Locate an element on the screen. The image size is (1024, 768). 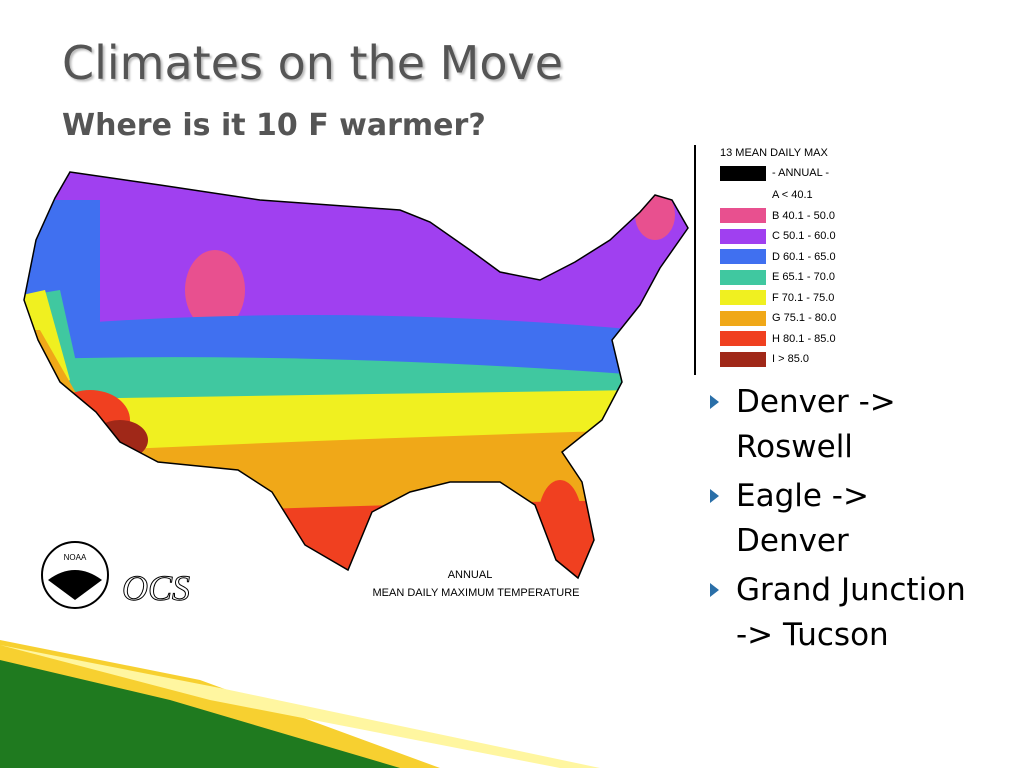
legend-label: D 60.1 - 65.0 is located at coordinates (804, 256).